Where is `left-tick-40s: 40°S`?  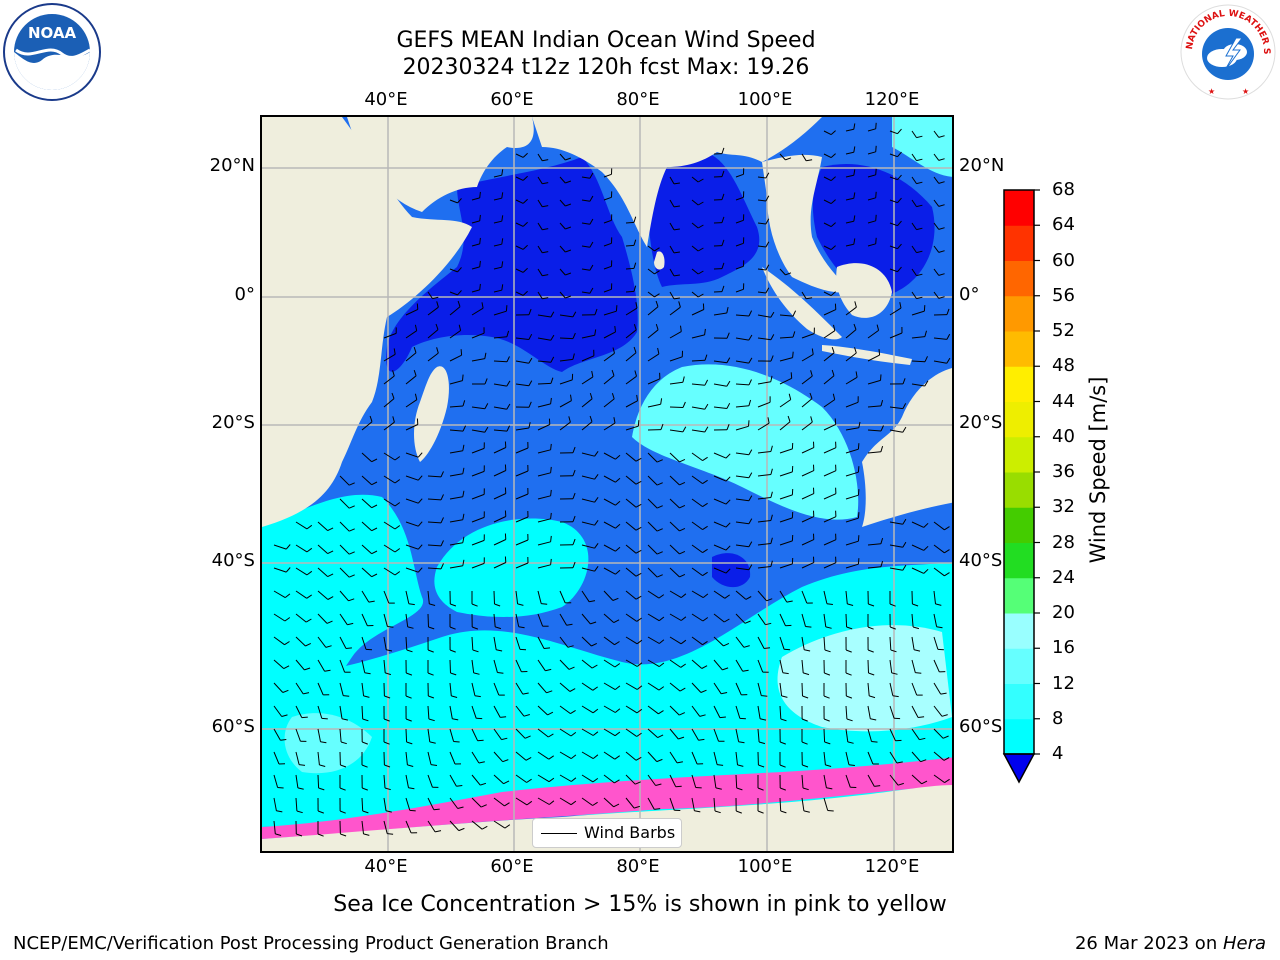 left-tick-40s: 40°S is located at coordinates (233, 560).